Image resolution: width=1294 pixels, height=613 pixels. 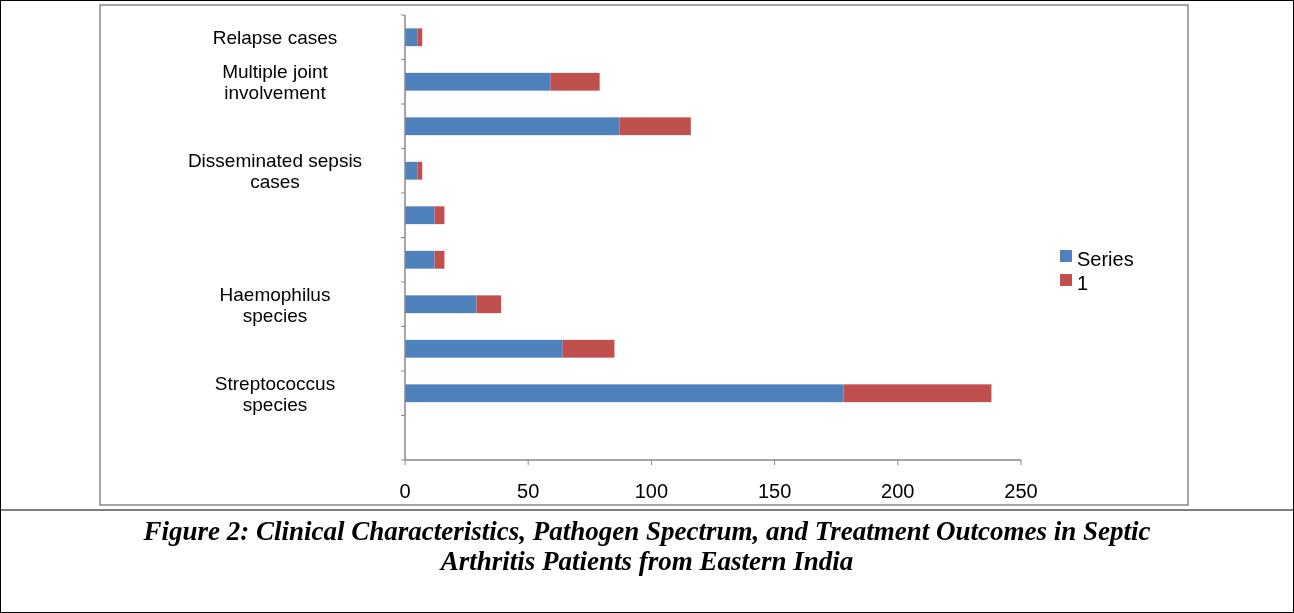 I want to click on legend-label: 1, so click(x=1083, y=283).